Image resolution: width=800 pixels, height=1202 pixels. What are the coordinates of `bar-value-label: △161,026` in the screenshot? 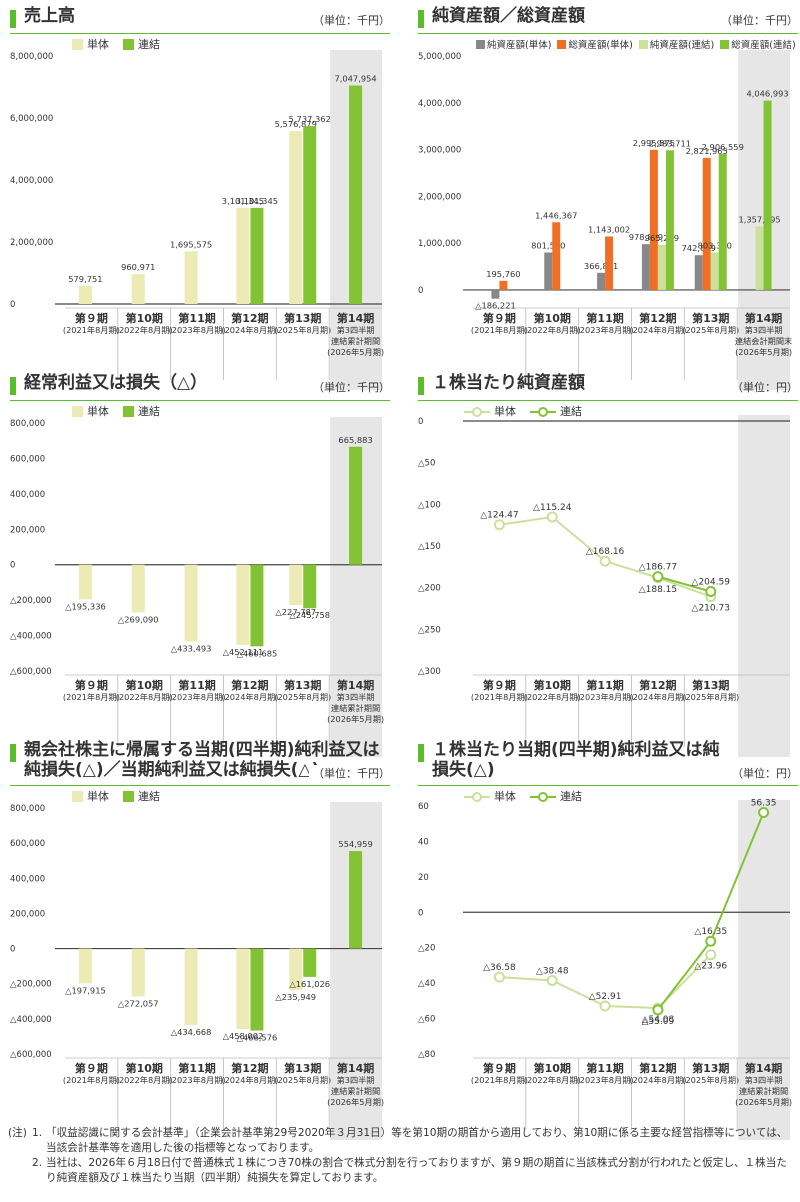 It's located at (309, 984).